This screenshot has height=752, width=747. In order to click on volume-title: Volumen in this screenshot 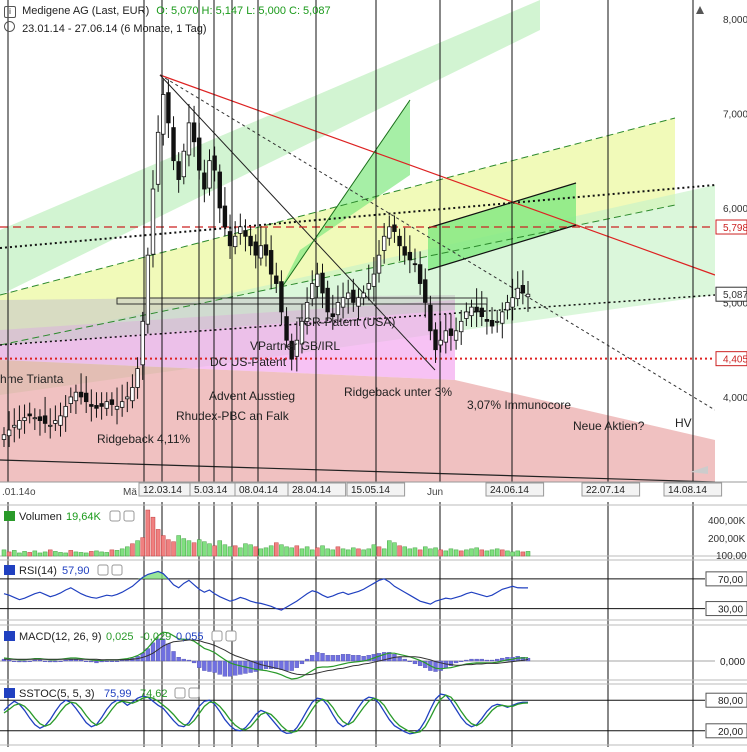, I will do `click(40, 517)`.